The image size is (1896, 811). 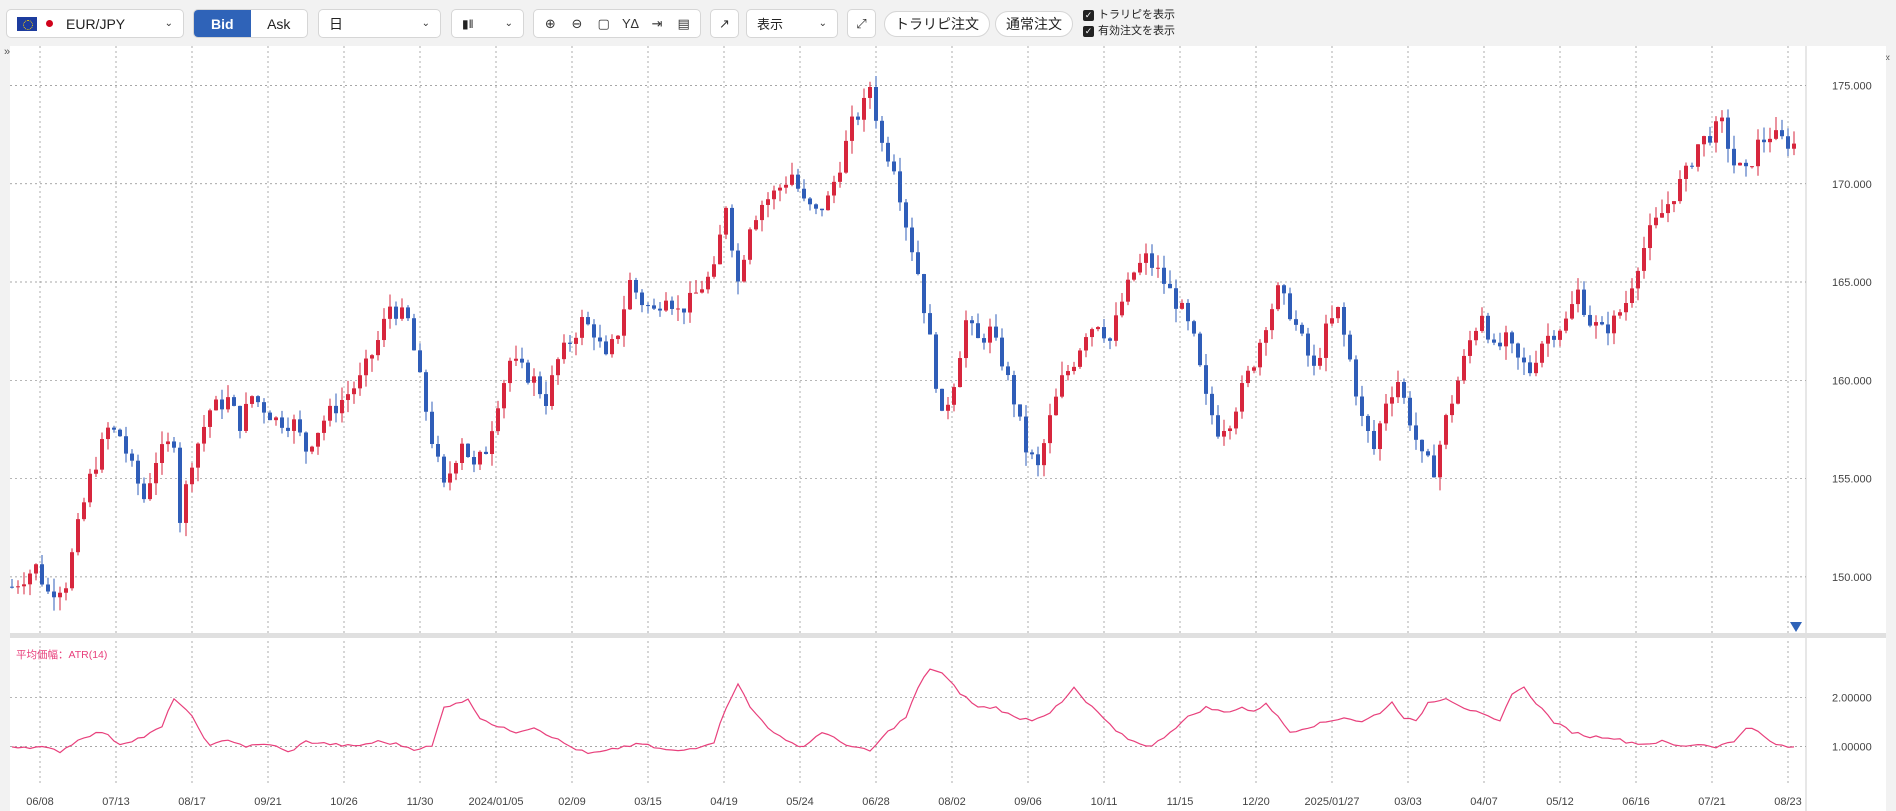 What do you see at coordinates (1034, 24) in the screenshot?
I see `normal-order-button: 通常注文` at bounding box center [1034, 24].